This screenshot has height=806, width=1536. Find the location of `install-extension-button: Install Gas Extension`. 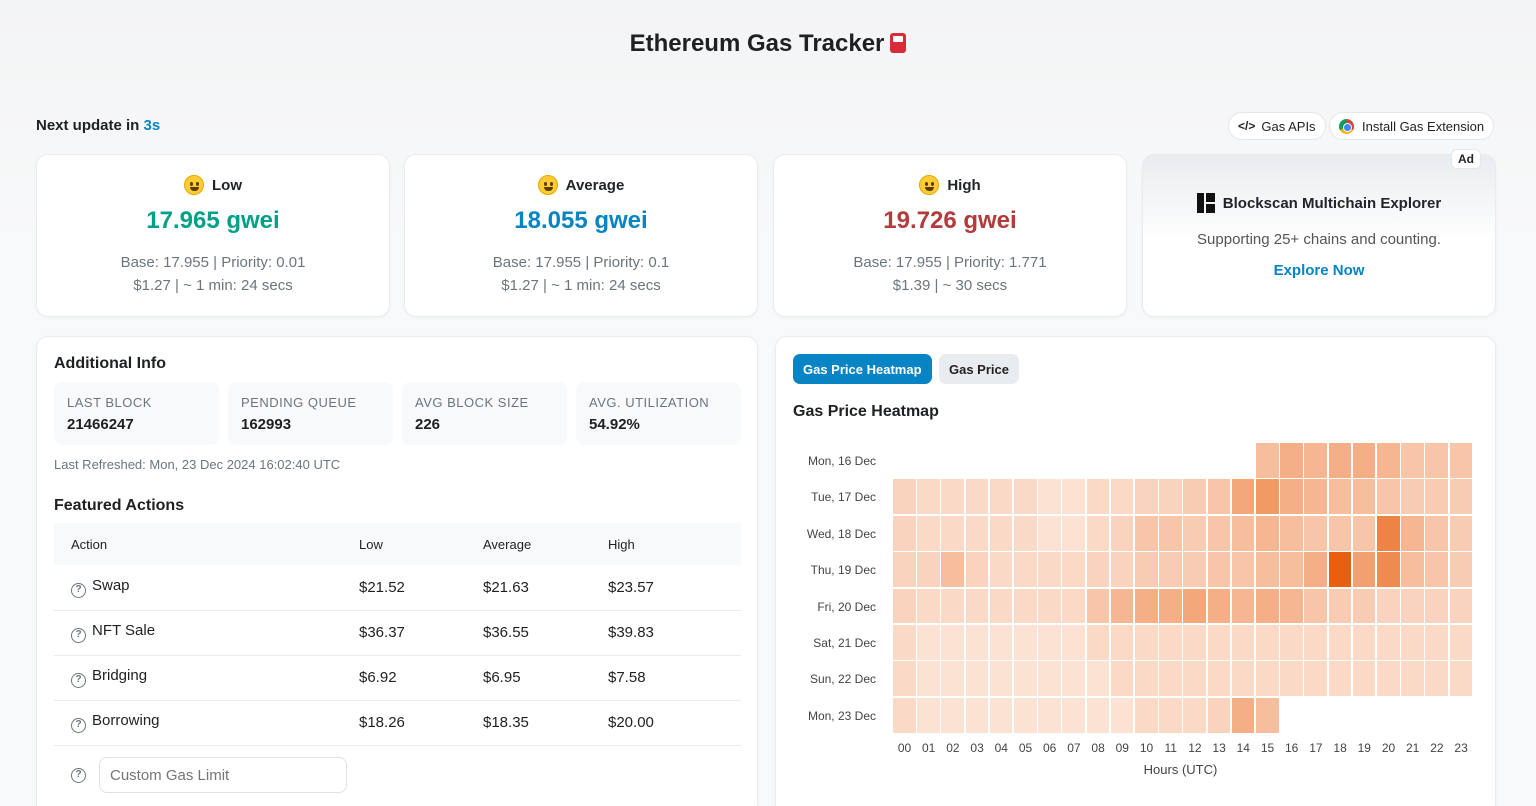

install-extension-button: Install Gas Extension is located at coordinates (1411, 126).